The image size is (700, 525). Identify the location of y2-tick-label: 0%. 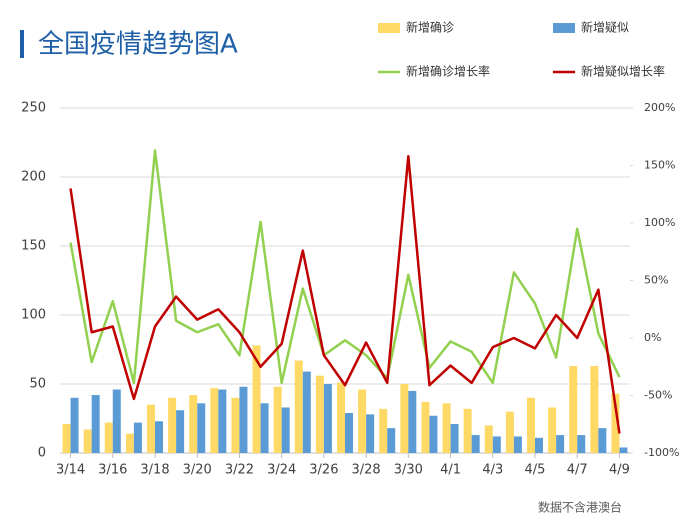
(652, 337).